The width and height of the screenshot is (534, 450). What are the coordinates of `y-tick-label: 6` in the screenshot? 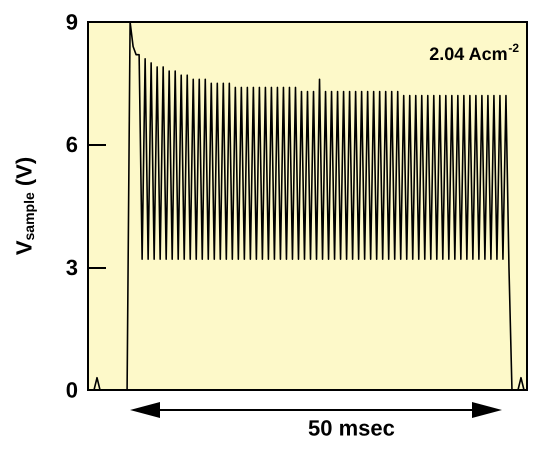 It's located at (72, 145).